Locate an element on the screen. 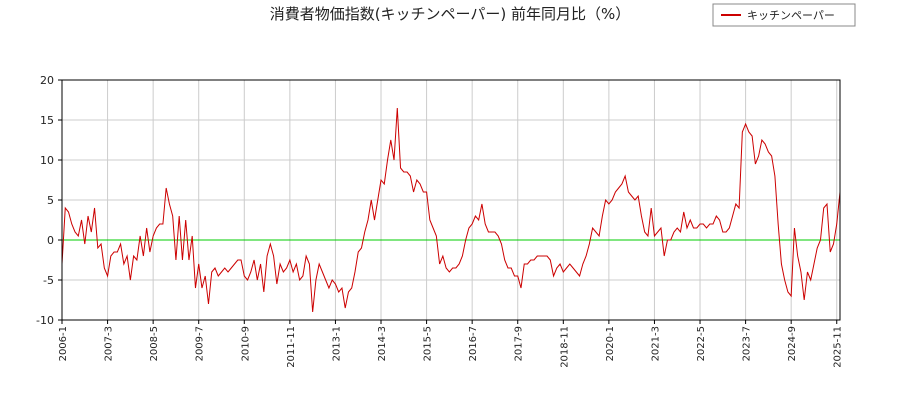  x-tick-label: 2014-3 is located at coordinates (382, 343).